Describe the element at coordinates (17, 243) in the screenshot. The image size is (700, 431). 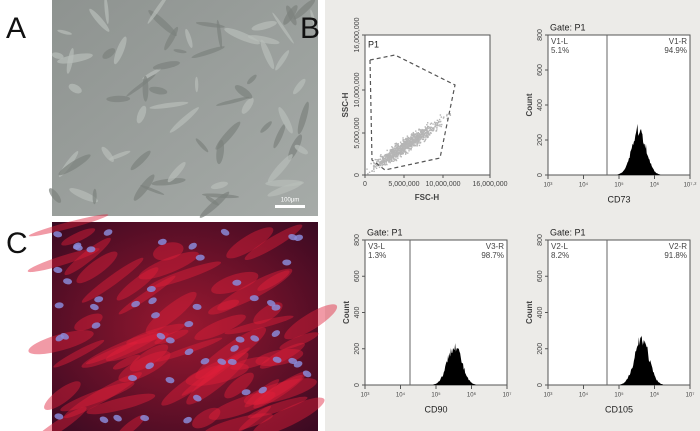
I see `panel-label: C` at that location.